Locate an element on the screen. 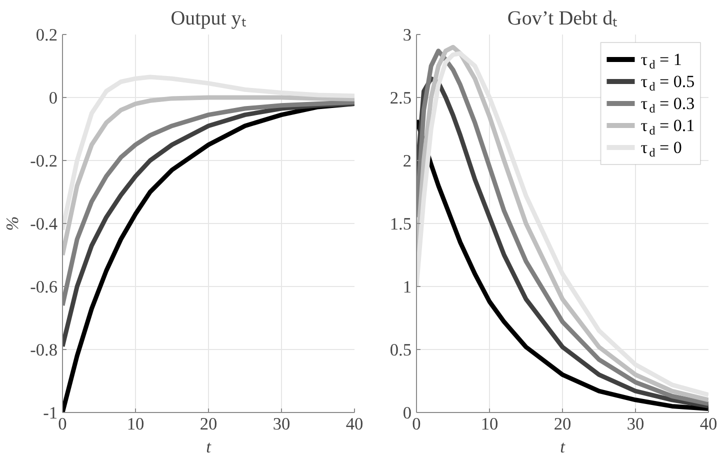  y-tick-label: -0.2 is located at coordinates (44, 161).